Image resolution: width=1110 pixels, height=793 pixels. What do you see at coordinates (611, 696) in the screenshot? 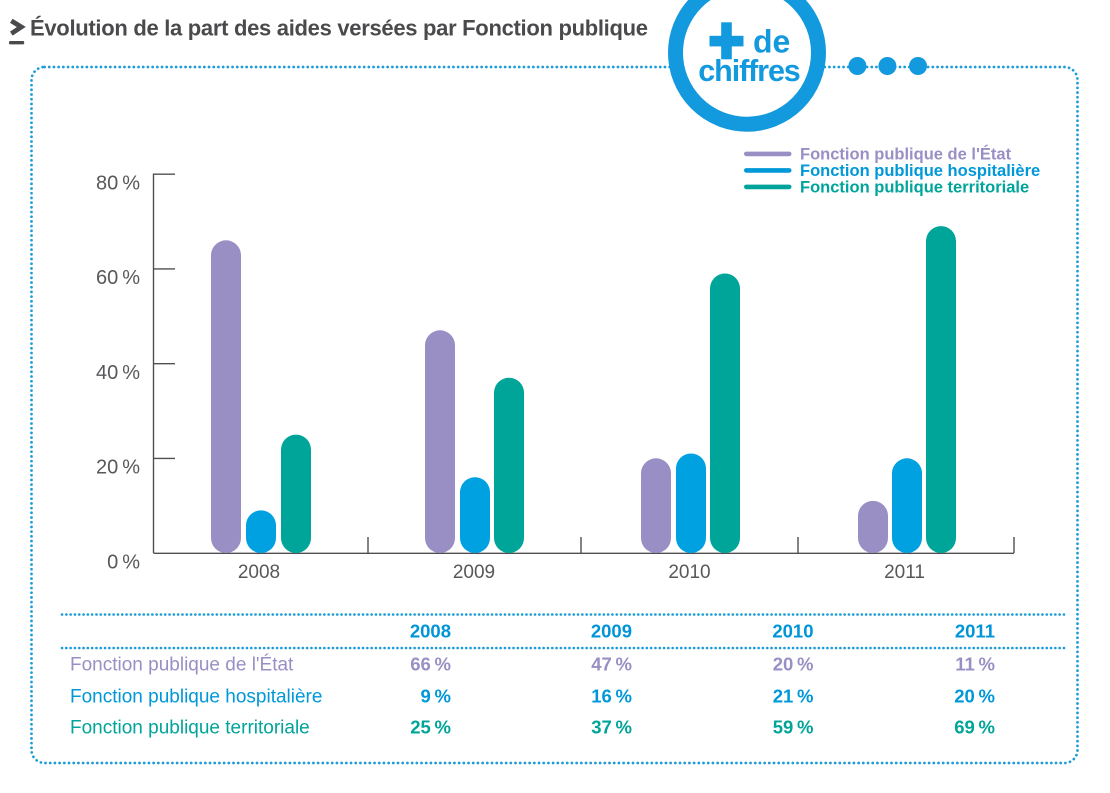
I see `svg-text: 16 %` at bounding box center [611, 696].